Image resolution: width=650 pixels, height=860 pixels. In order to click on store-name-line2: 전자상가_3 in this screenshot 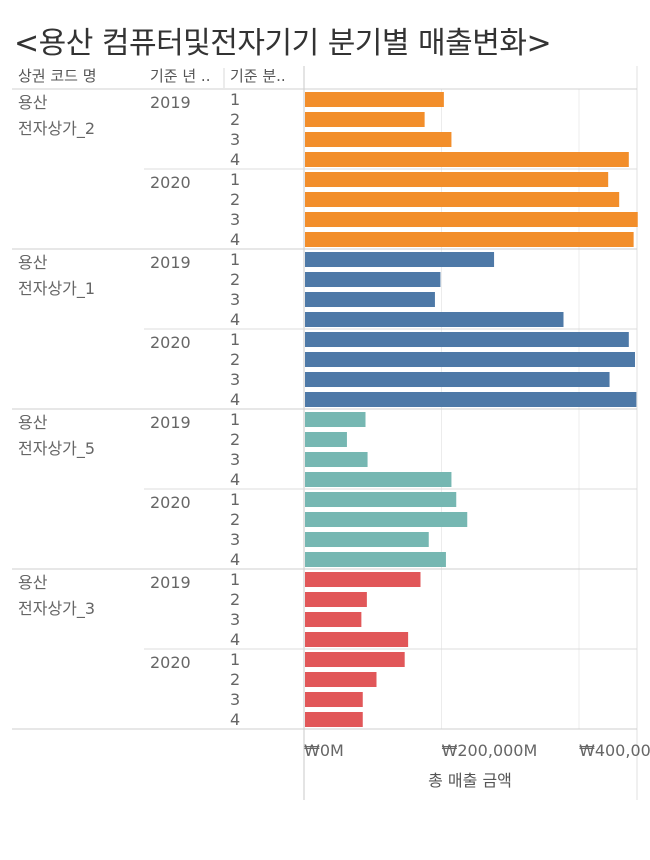, I will do `click(56, 609)`.